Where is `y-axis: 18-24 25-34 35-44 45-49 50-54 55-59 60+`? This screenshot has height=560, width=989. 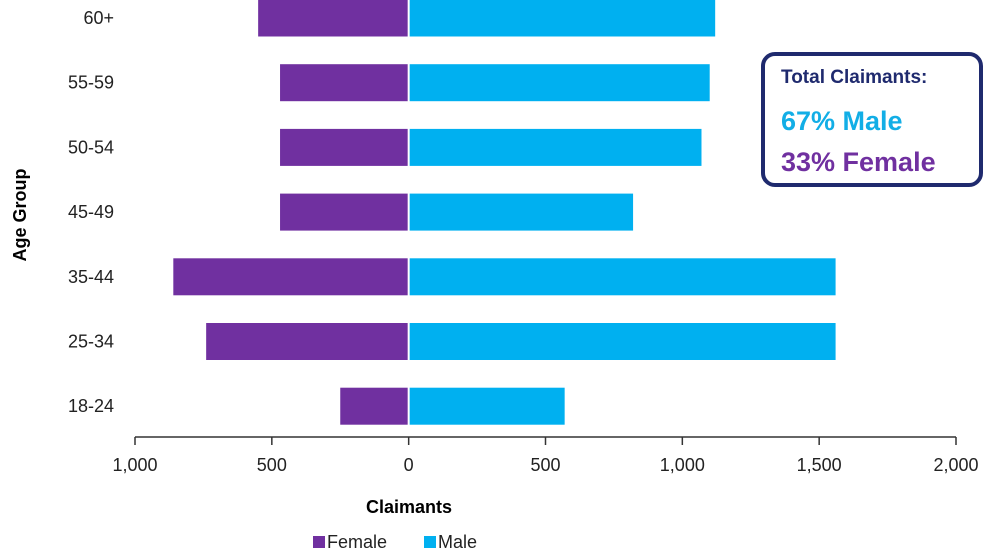 y-axis: 18-24 25-34 35-44 45-49 50-54 55-59 60+ is located at coordinates (91, 212).